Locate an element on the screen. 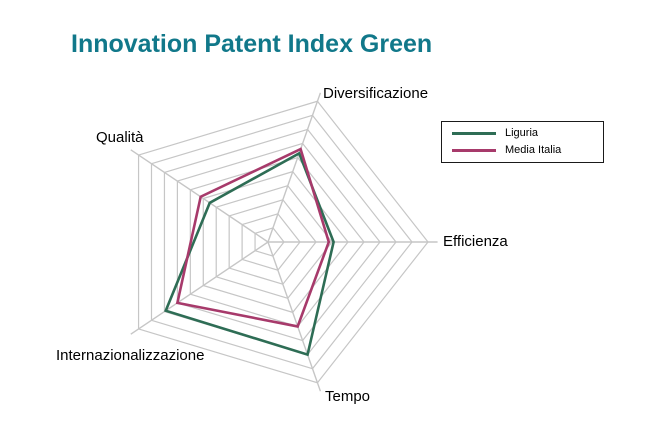  legend-swatch-media-italia is located at coordinates (474, 150).